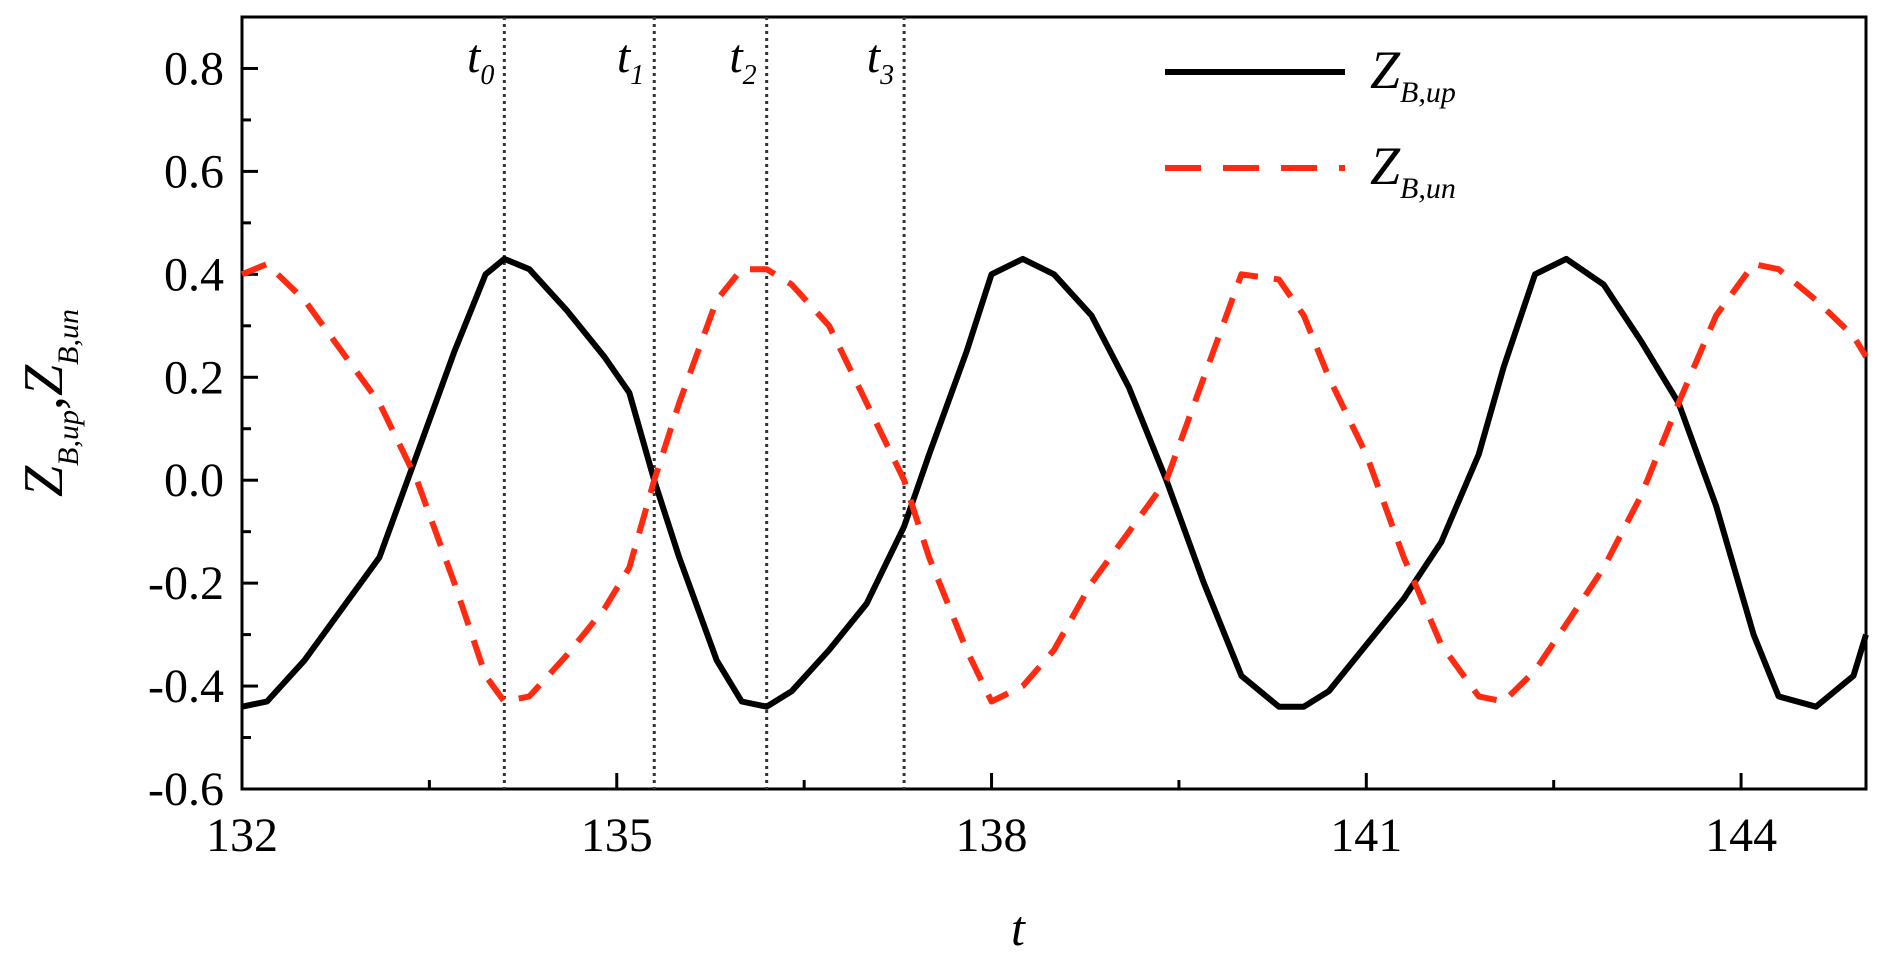 This screenshot has height=954, width=1882. I want to click on y-axis-title: ZB,up,ZB,un, so click(49, 403).